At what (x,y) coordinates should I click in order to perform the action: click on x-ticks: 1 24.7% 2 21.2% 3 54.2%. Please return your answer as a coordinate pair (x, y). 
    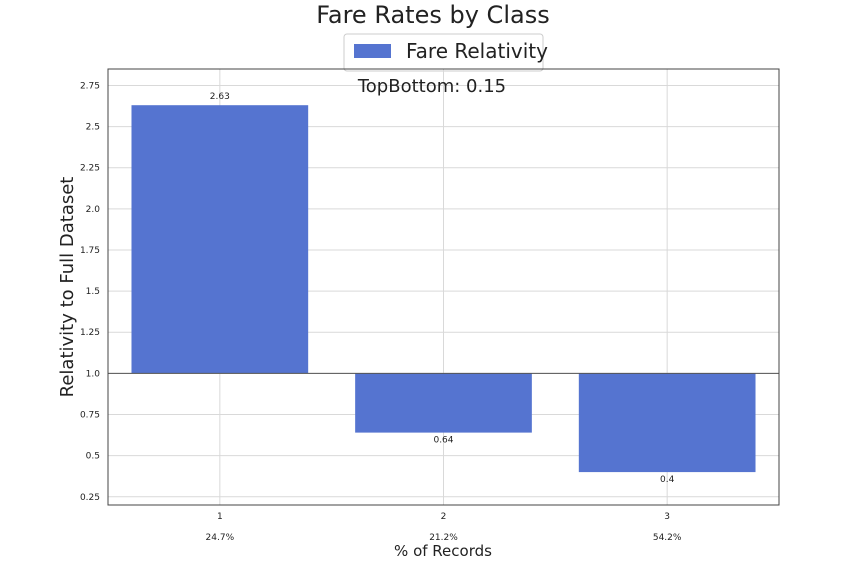
    Looking at the image, I should click on (444, 527).